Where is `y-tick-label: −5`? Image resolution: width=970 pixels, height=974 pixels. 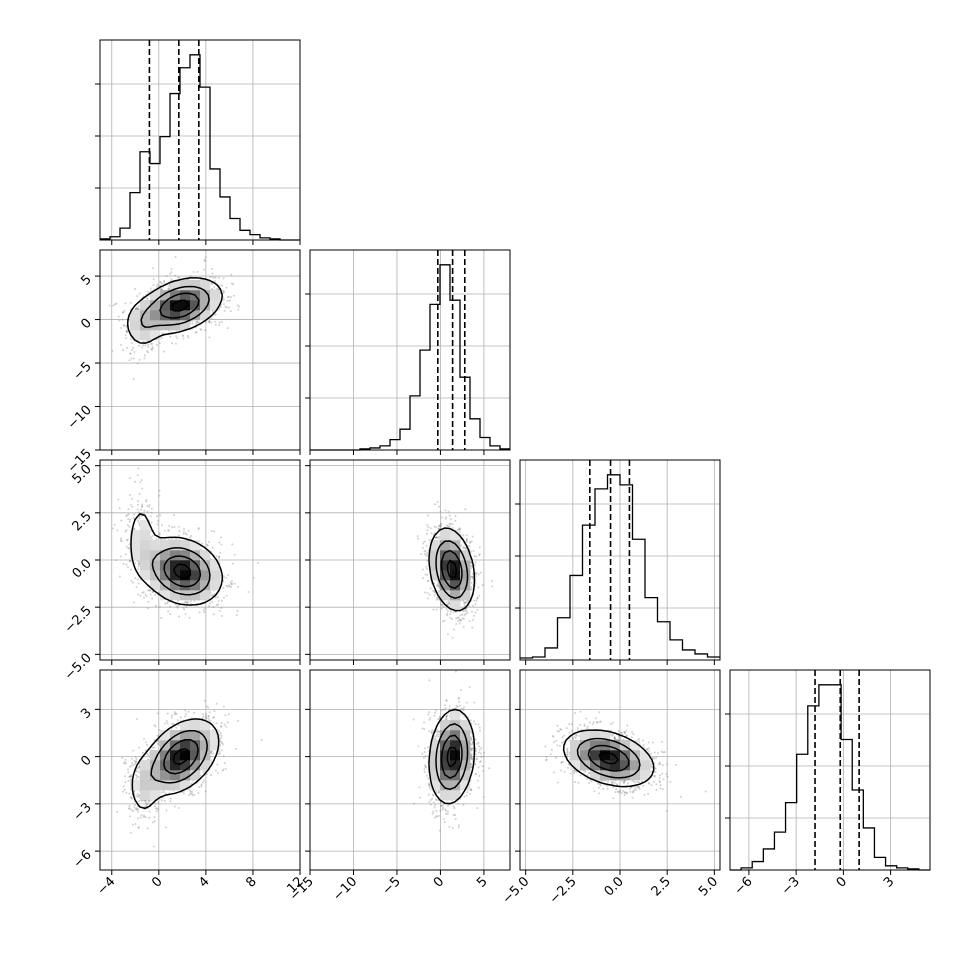 y-tick-label: −5 is located at coordinates (83, 371).